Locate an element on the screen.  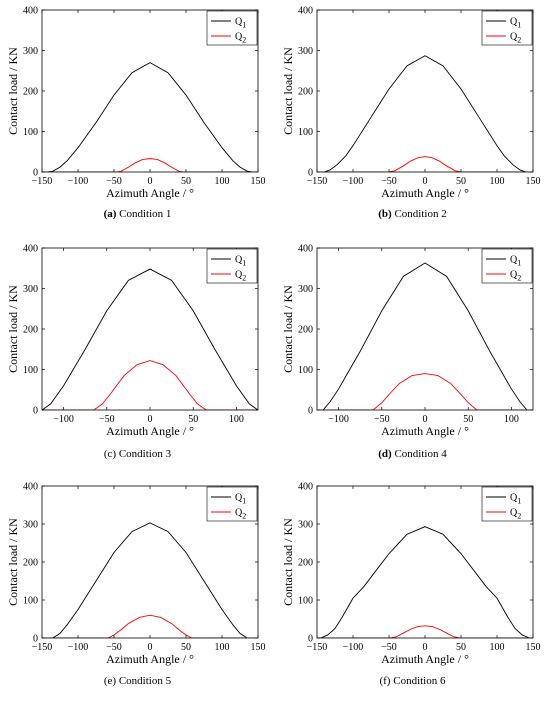
series-line-q2-a is located at coordinates (150, 165).